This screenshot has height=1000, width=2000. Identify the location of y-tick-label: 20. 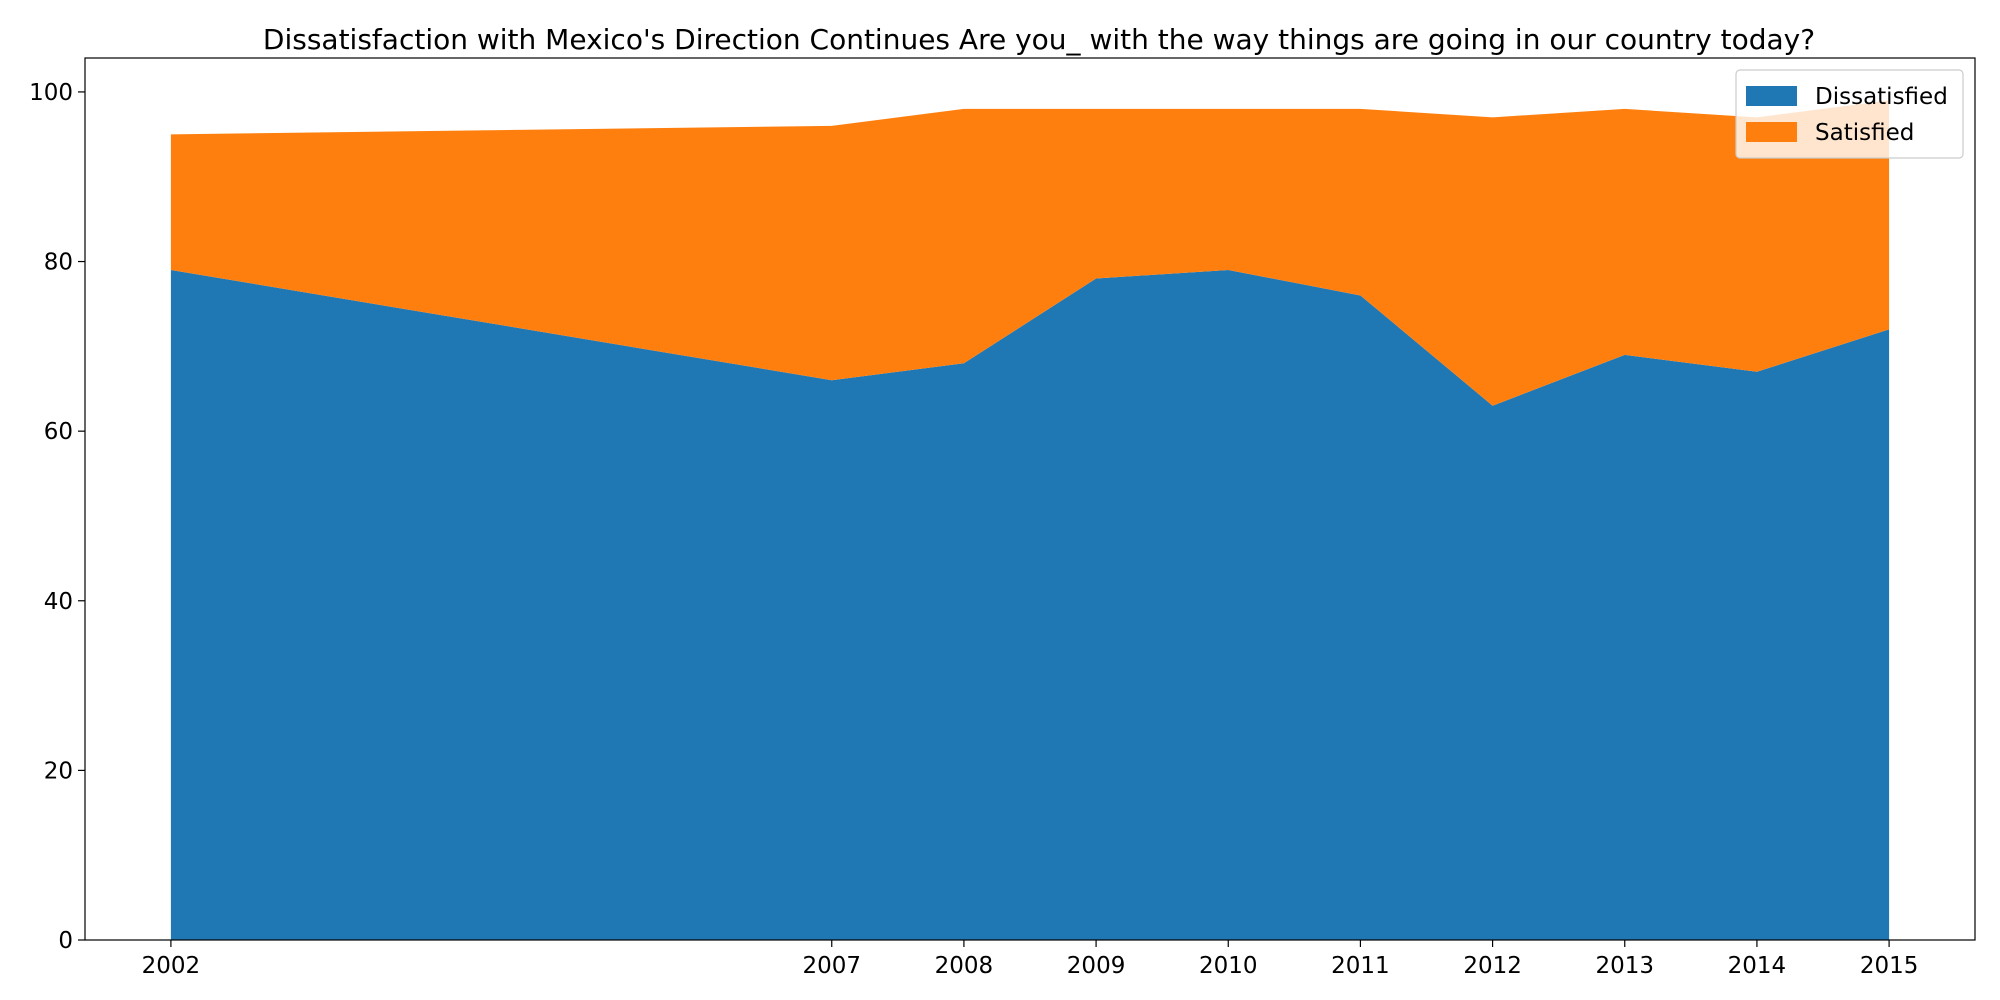
(58, 771).